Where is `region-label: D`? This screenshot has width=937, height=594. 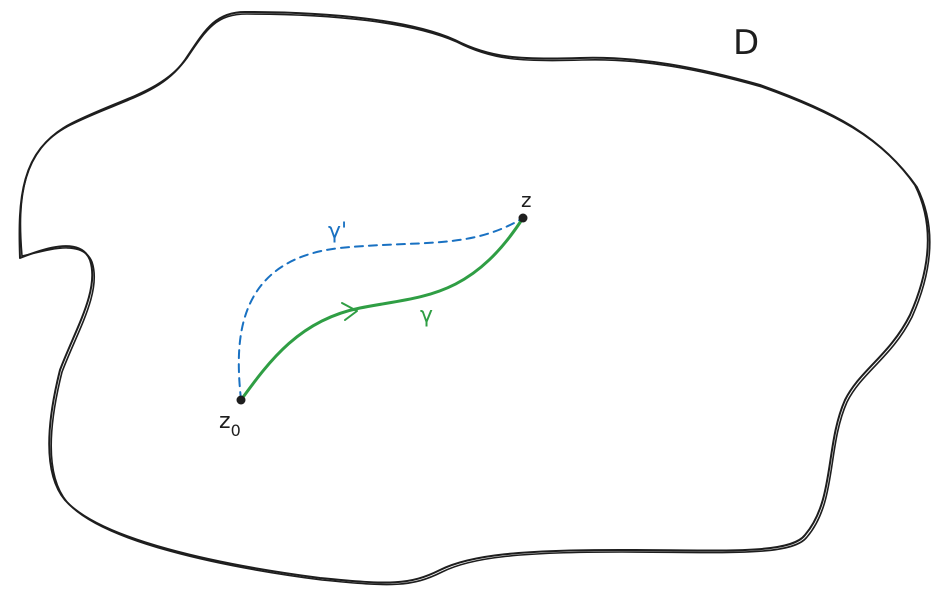
region-label: D is located at coordinates (746, 43).